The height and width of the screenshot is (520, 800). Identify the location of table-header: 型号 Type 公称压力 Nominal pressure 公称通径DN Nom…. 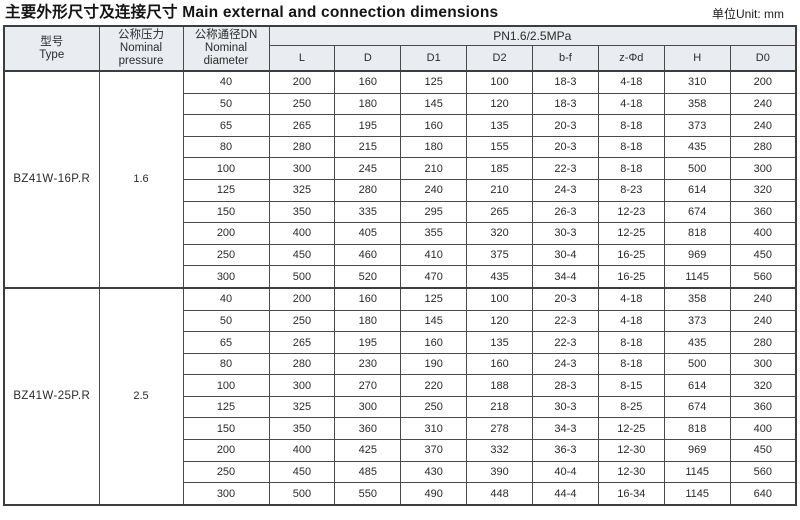
(400, 48).